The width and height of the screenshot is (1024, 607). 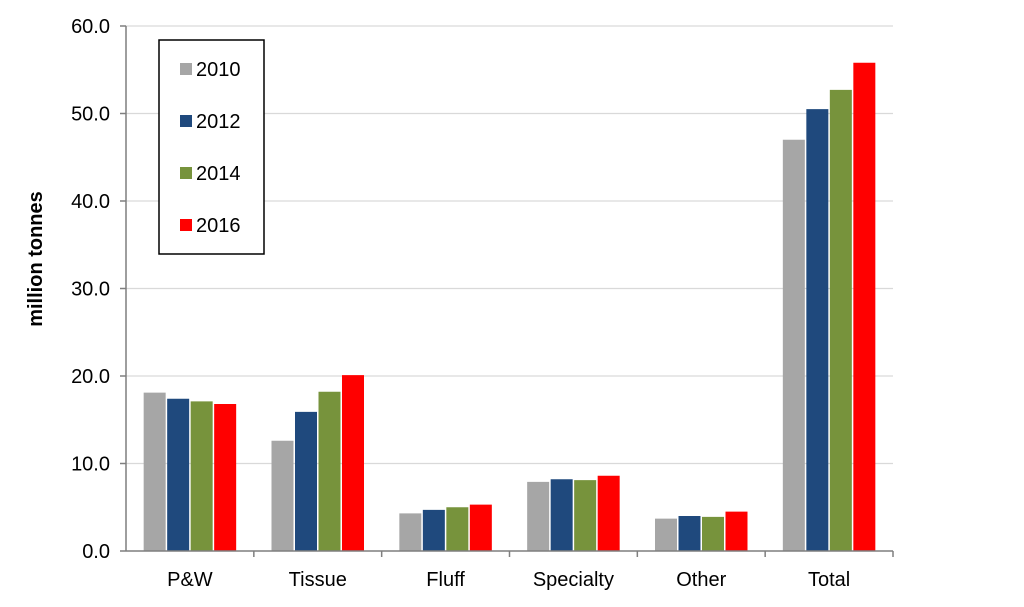 I want to click on y-axis-label: million tonnes, so click(x=36, y=259).